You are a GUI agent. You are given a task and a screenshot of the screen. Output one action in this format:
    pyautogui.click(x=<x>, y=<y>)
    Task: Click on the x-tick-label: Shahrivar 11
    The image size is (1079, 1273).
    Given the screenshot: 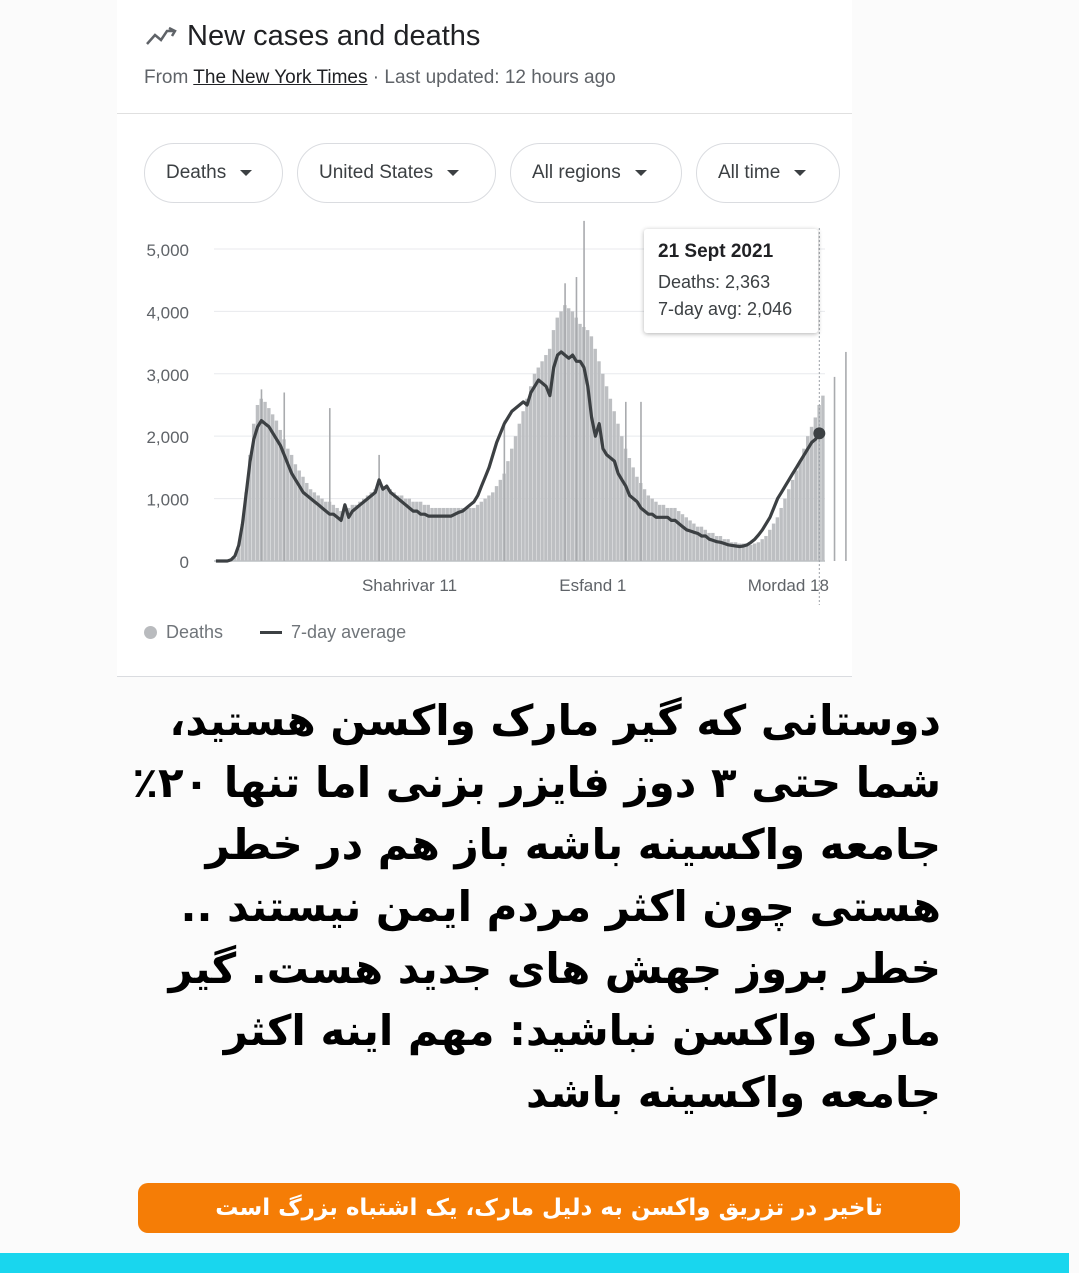 What is the action you would take?
    pyautogui.click(x=409, y=585)
    